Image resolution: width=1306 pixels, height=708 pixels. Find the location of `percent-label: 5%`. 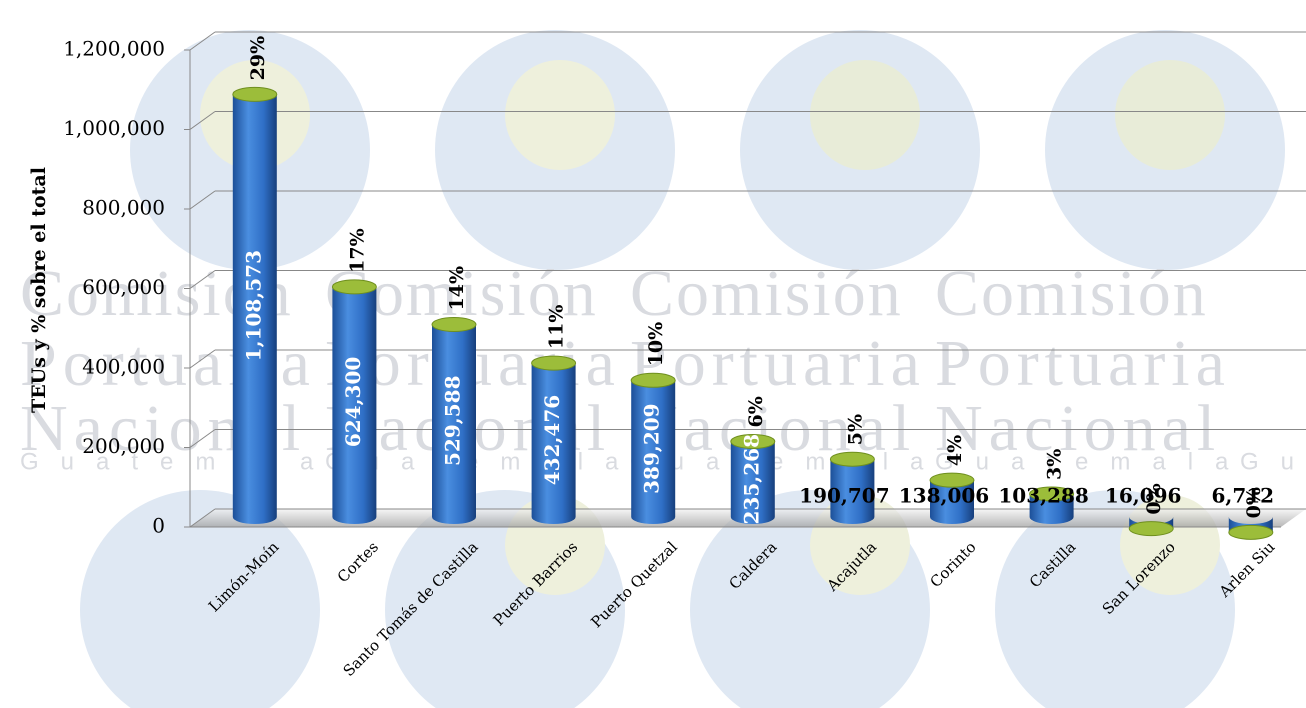

percent-label: 5% is located at coordinates (855, 429).